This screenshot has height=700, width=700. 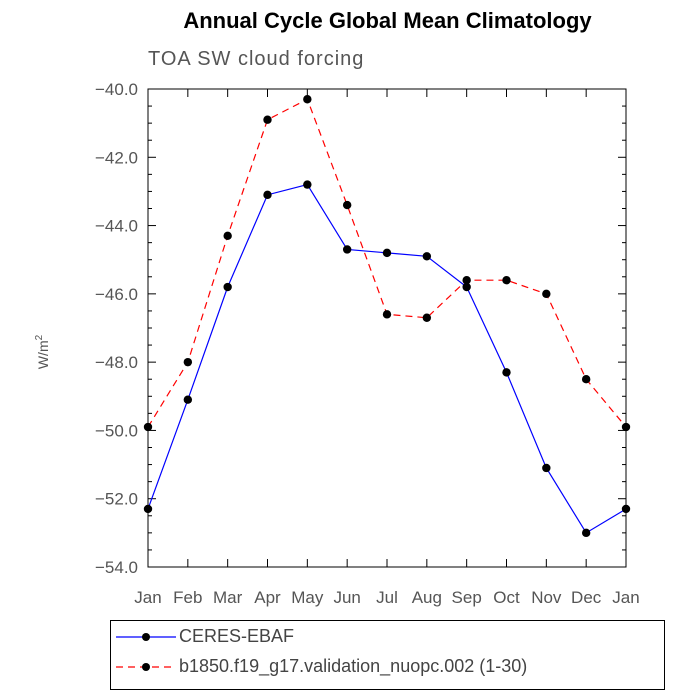 I want to click on x-tick-label: Sep, so click(x=467, y=597).